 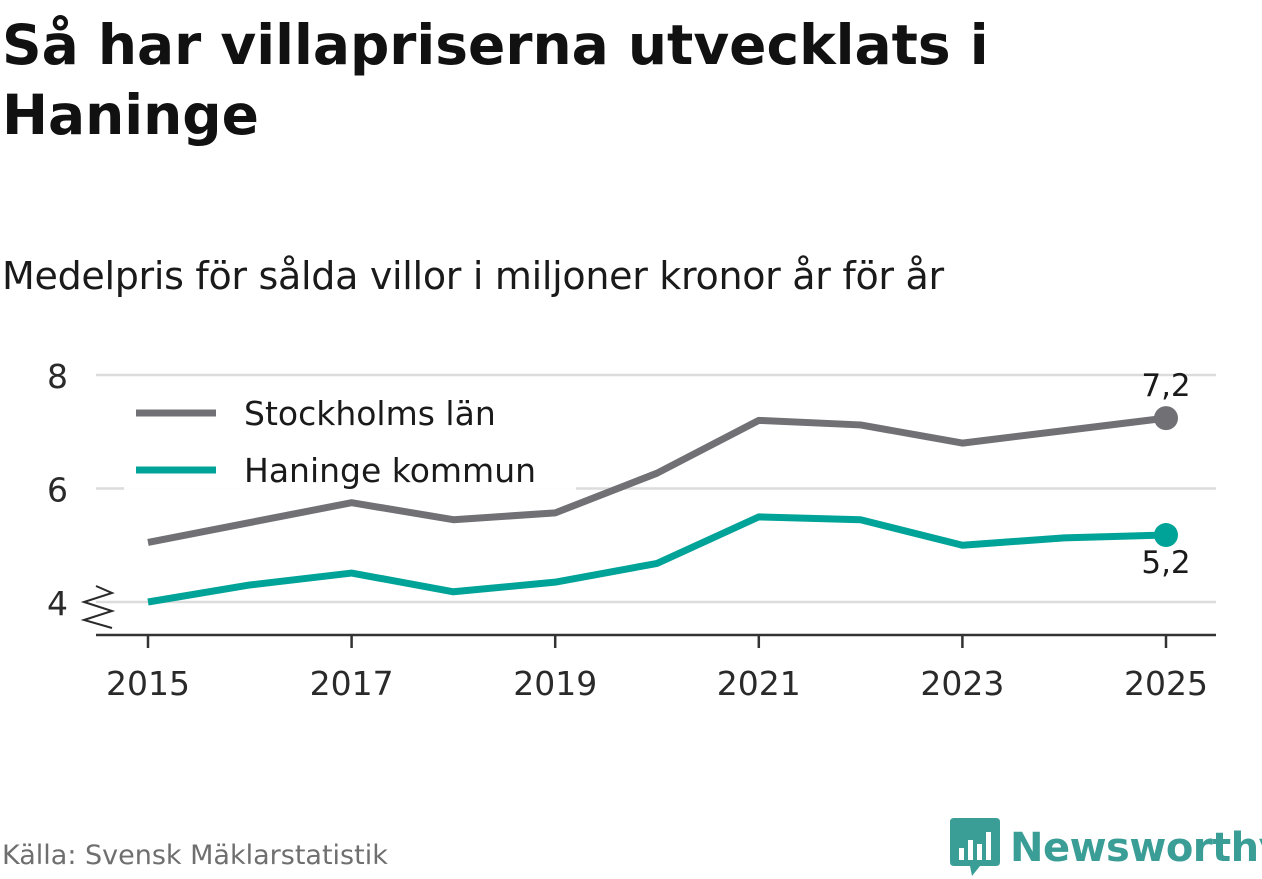 What do you see at coordinates (98, 607) in the screenshot?
I see `axis-break-icon` at bounding box center [98, 607].